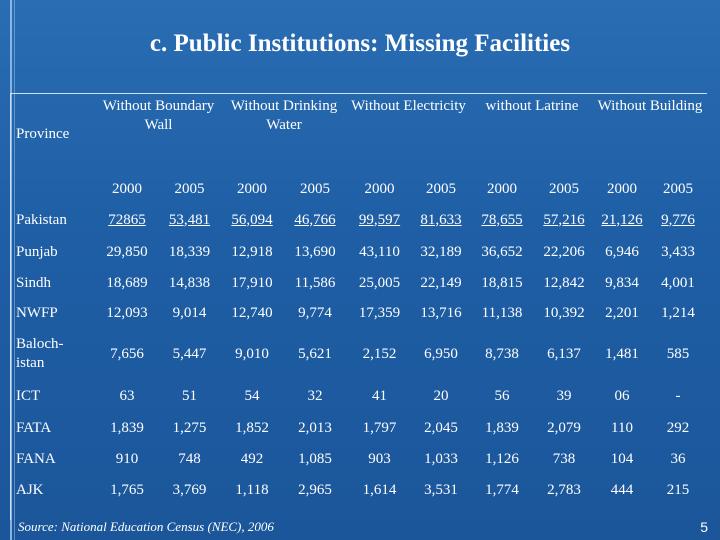 This screenshot has height=540, width=720. I want to click on table-cell: 6,946, so click(622, 251).